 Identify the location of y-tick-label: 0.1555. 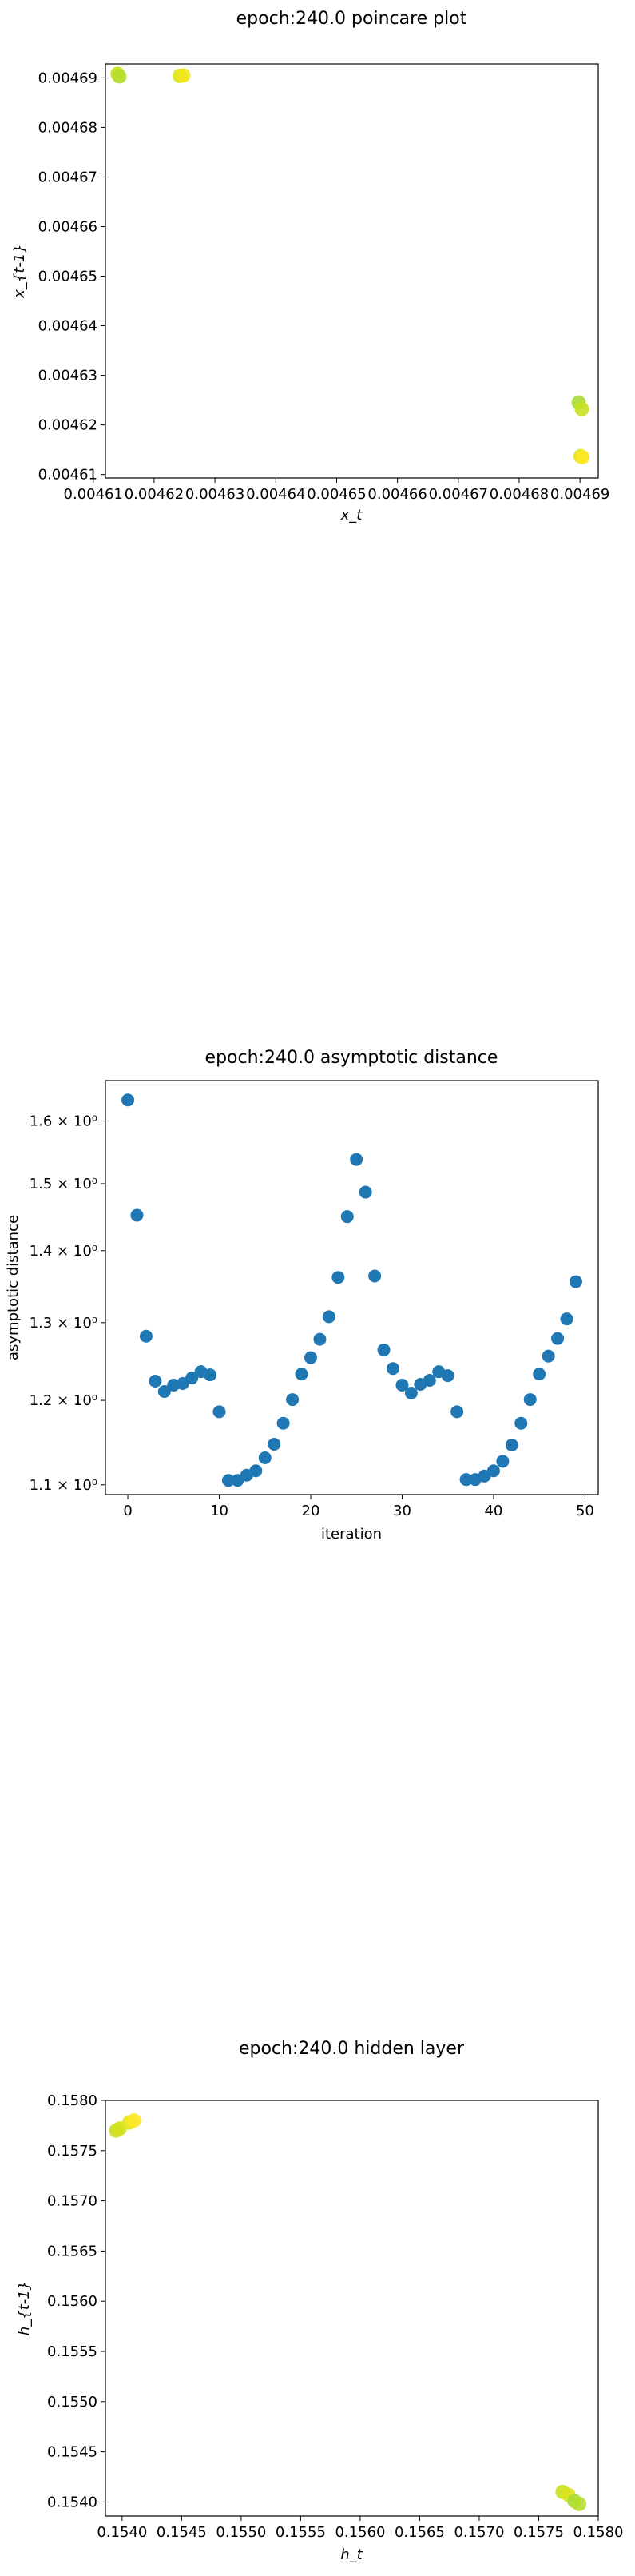
(72, 2351).